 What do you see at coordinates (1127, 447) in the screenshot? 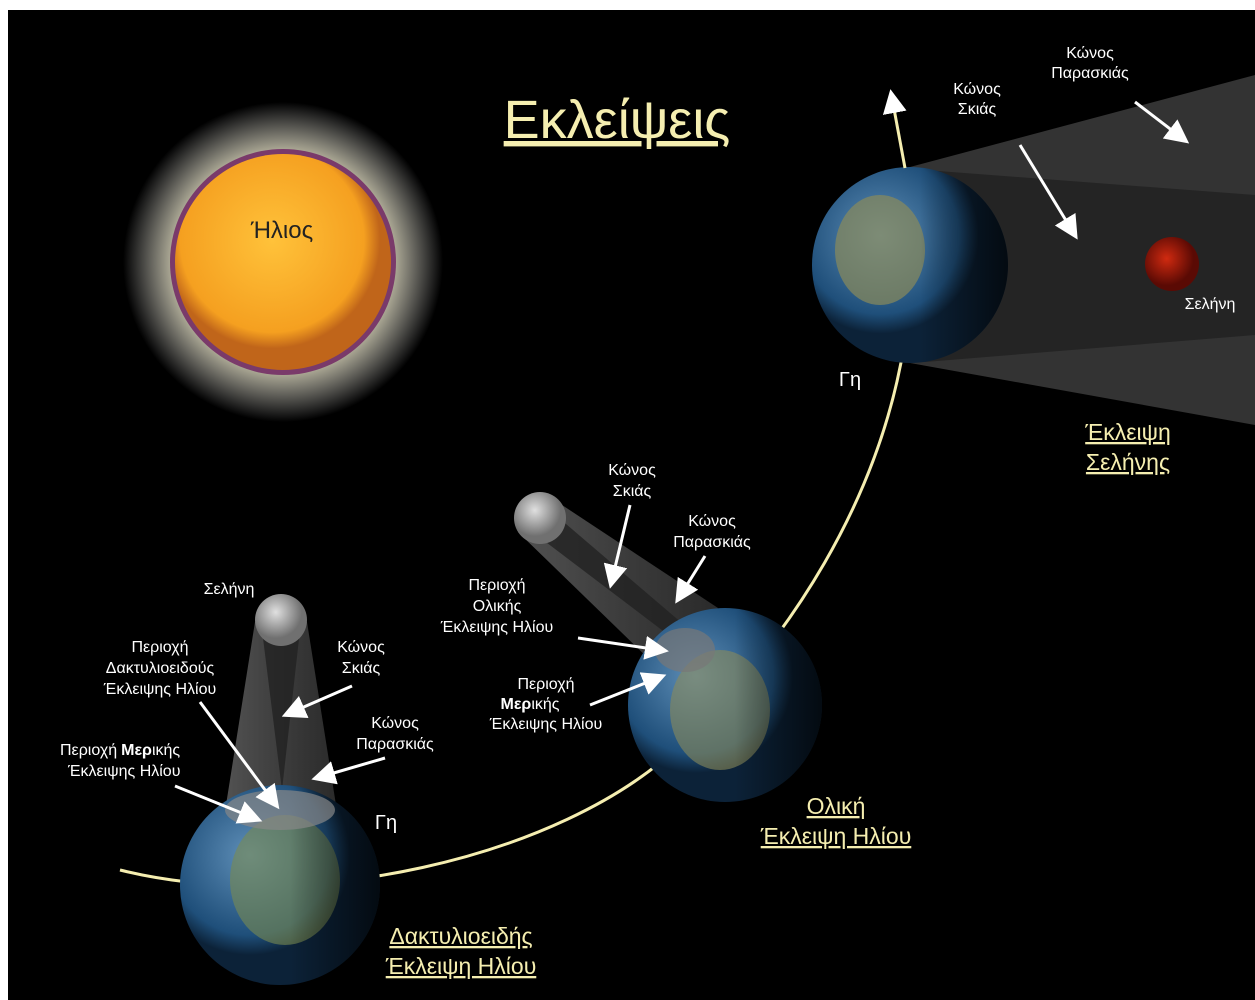
I see `caption: Έκλειψη Σελήνης` at bounding box center [1127, 447].